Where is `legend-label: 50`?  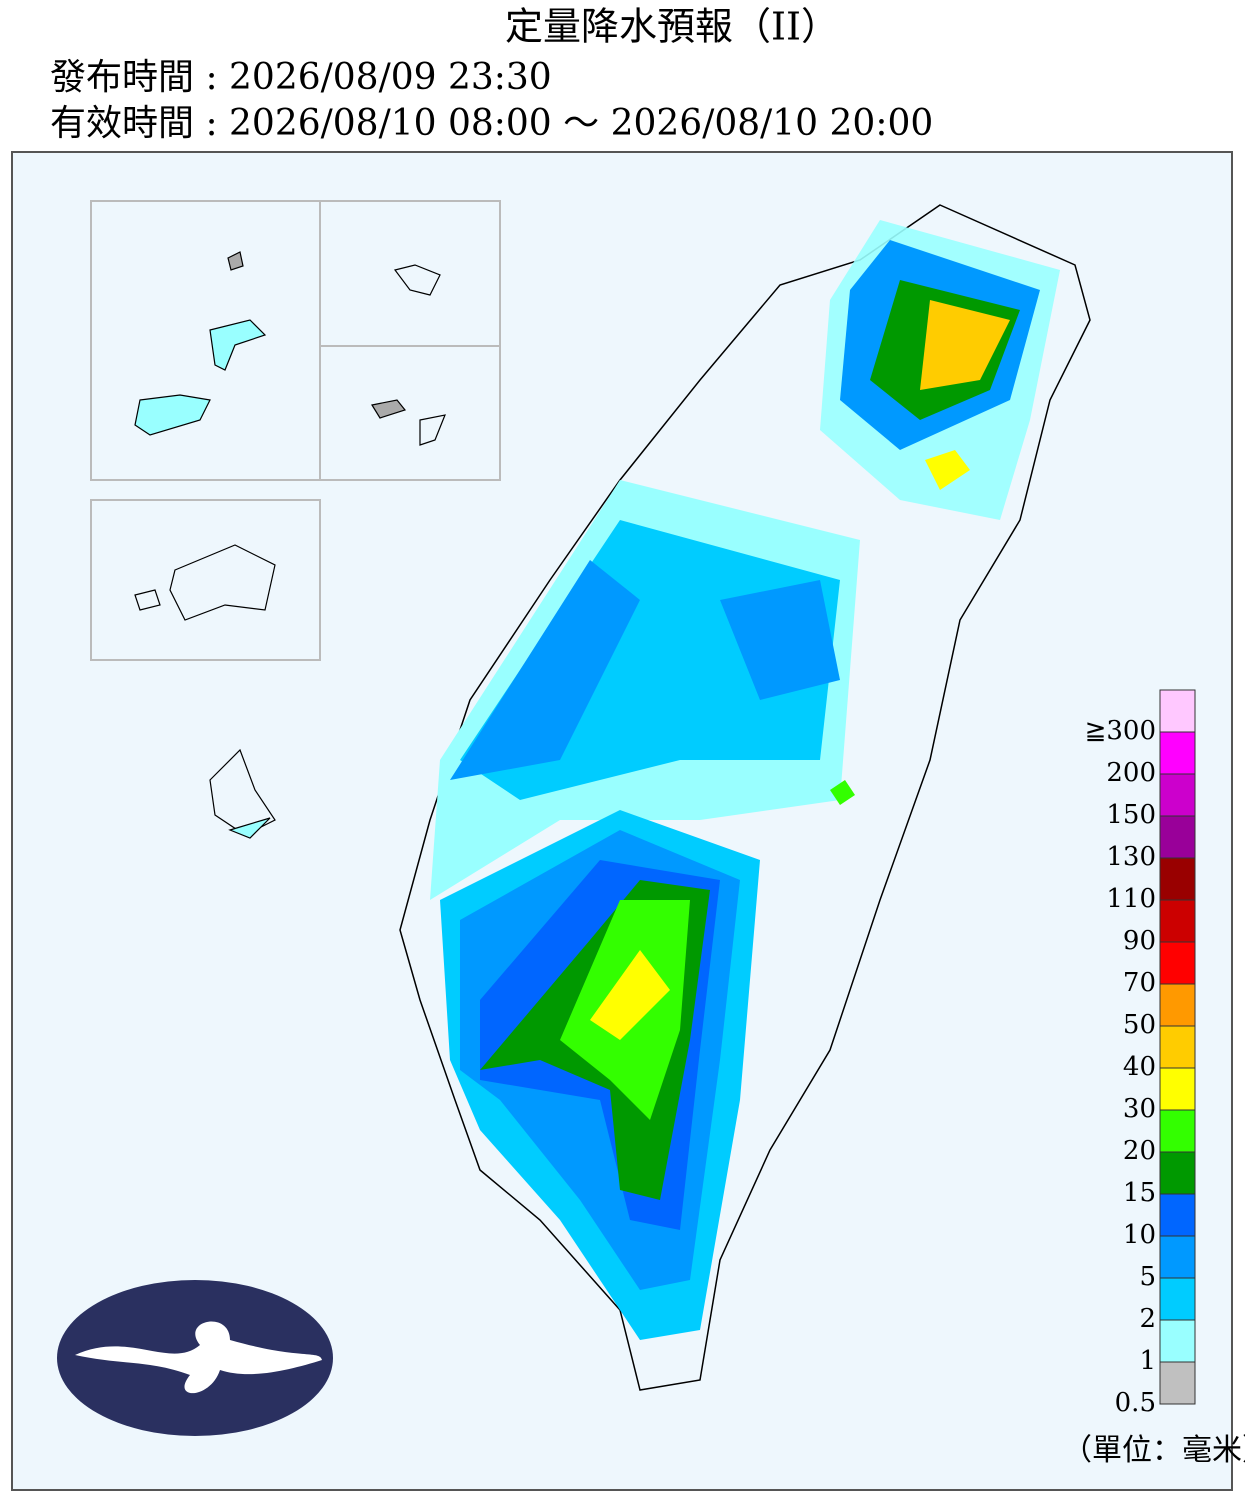 legend-label: 50 is located at coordinates (1139, 1025).